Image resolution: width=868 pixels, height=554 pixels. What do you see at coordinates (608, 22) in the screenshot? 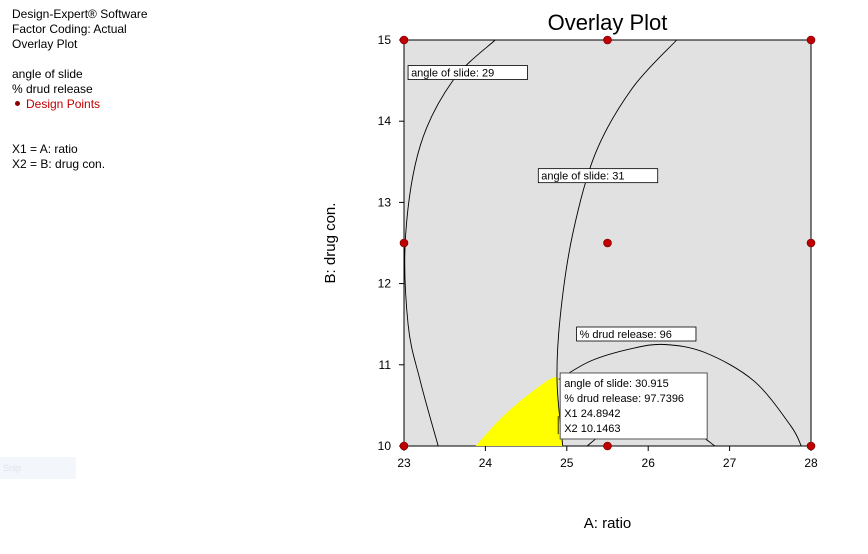
I see `chart-title: Overlay Plot` at bounding box center [608, 22].